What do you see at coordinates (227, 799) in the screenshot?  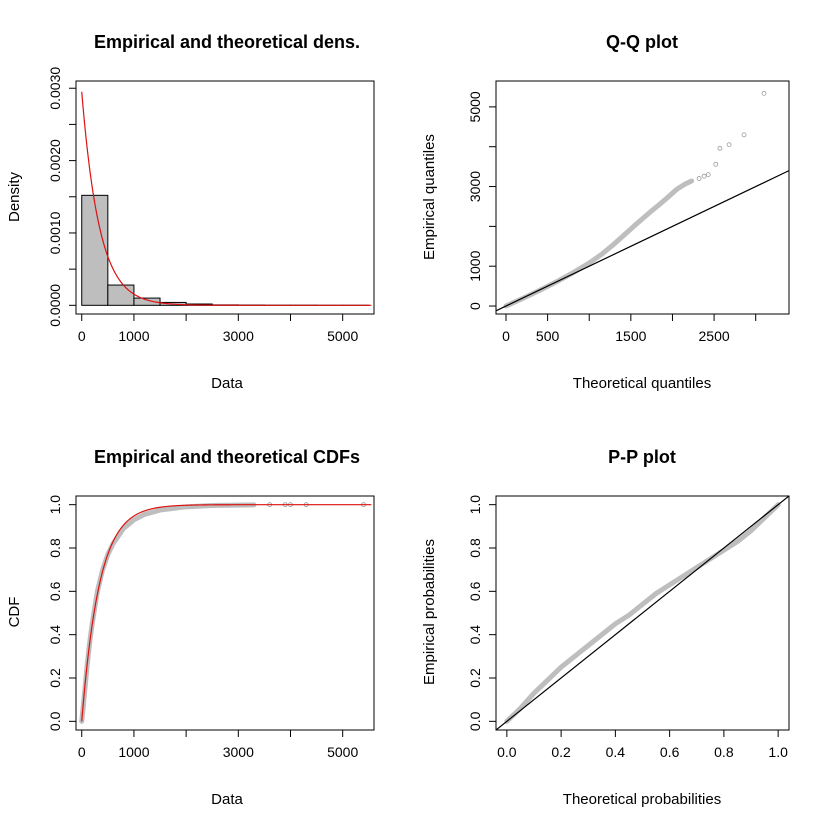 I see `cdf-xlabel: Data` at bounding box center [227, 799].